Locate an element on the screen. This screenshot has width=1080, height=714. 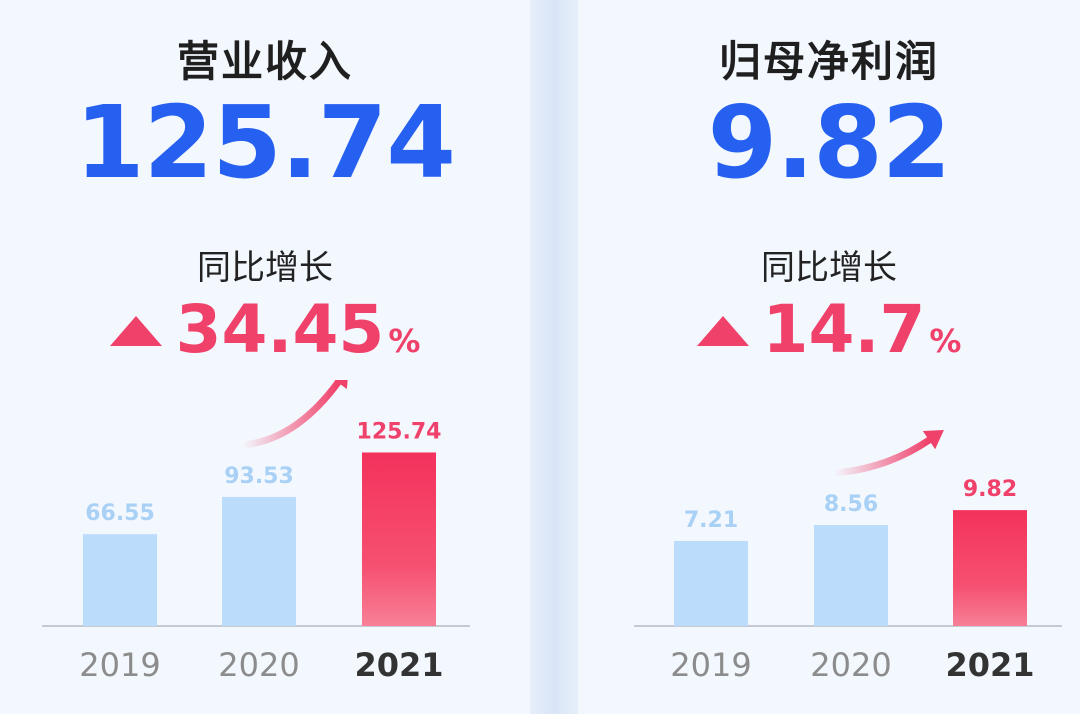
revenue-yoy-label: 同比增长 is located at coordinates (265, 268).